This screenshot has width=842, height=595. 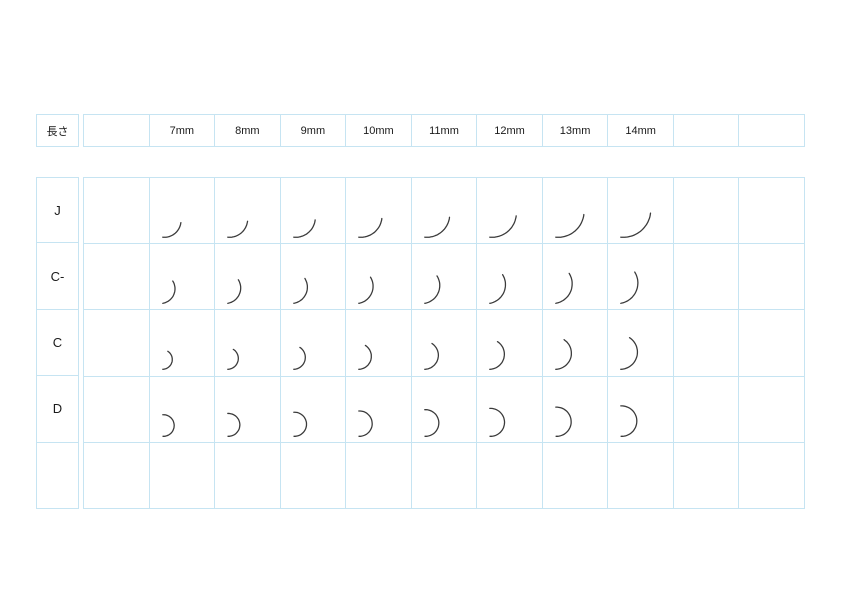 What do you see at coordinates (575, 409) in the screenshot?
I see `curl-cell-d-13mm` at bounding box center [575, 409].